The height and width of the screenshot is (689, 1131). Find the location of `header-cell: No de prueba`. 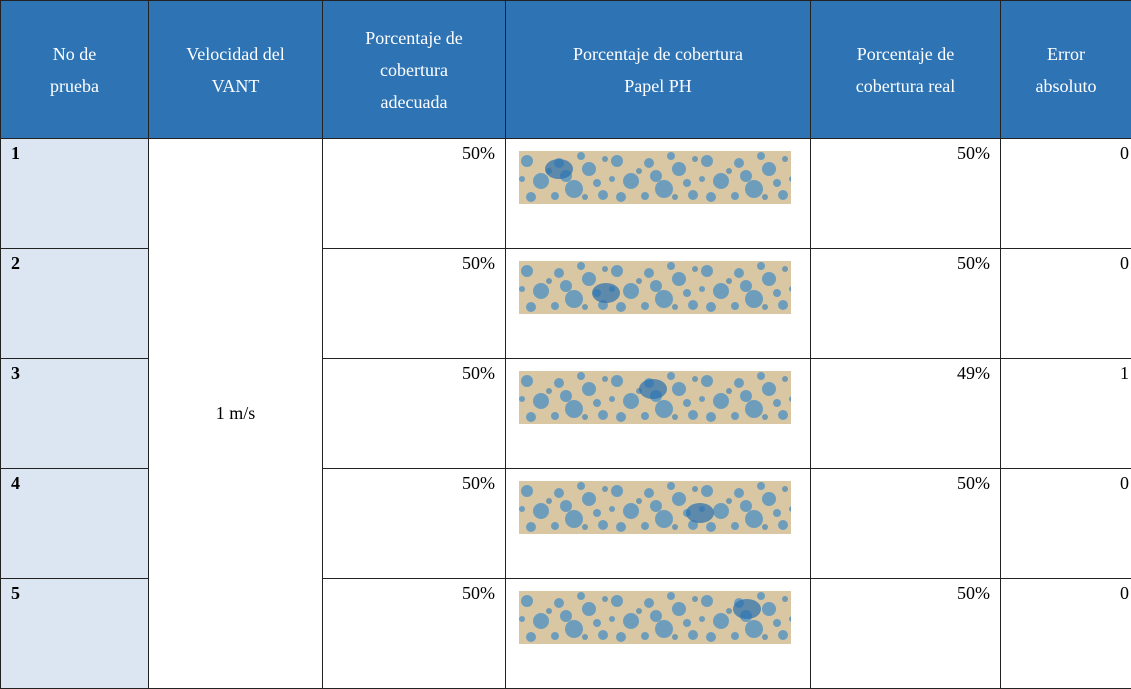

header-cell: No de prueba is located at coordinates (75, 70).